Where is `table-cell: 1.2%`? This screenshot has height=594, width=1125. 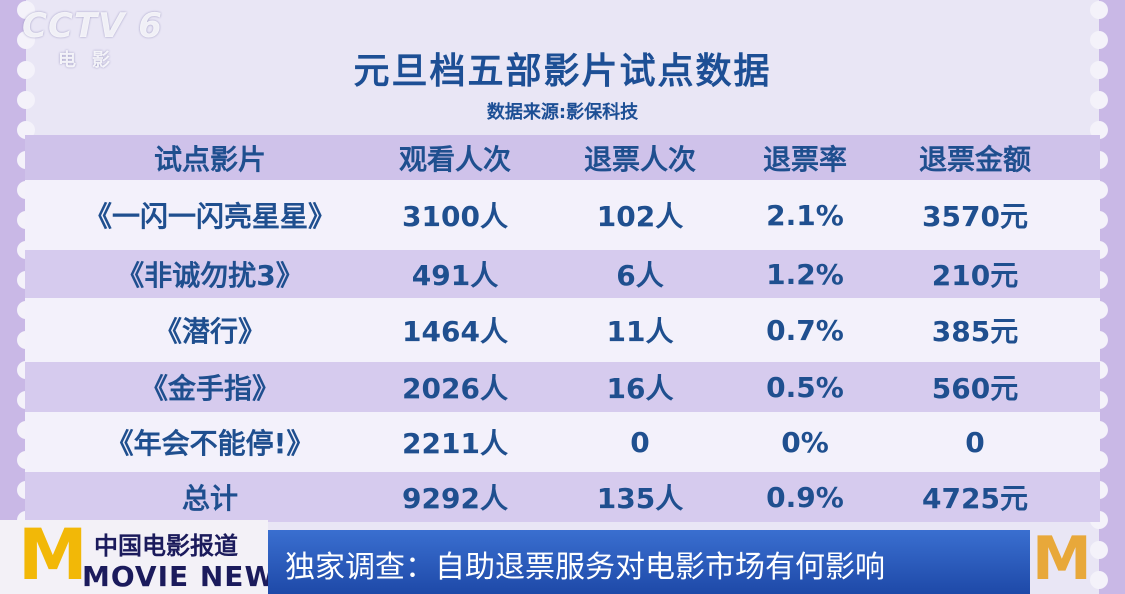
table-cell: 1.2% is located at coordinates (805, 274).